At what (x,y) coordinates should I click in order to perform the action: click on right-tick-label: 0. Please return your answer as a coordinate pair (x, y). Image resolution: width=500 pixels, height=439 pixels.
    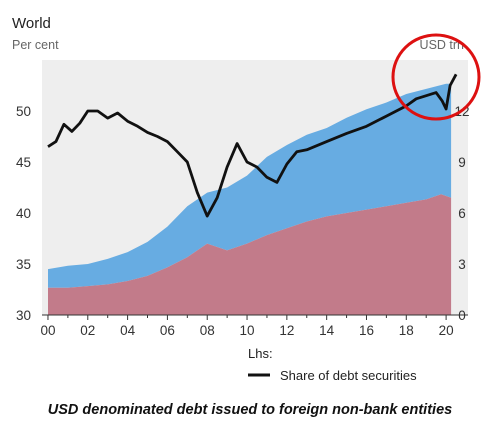
    Looking at the image, I should click on (462, 315).